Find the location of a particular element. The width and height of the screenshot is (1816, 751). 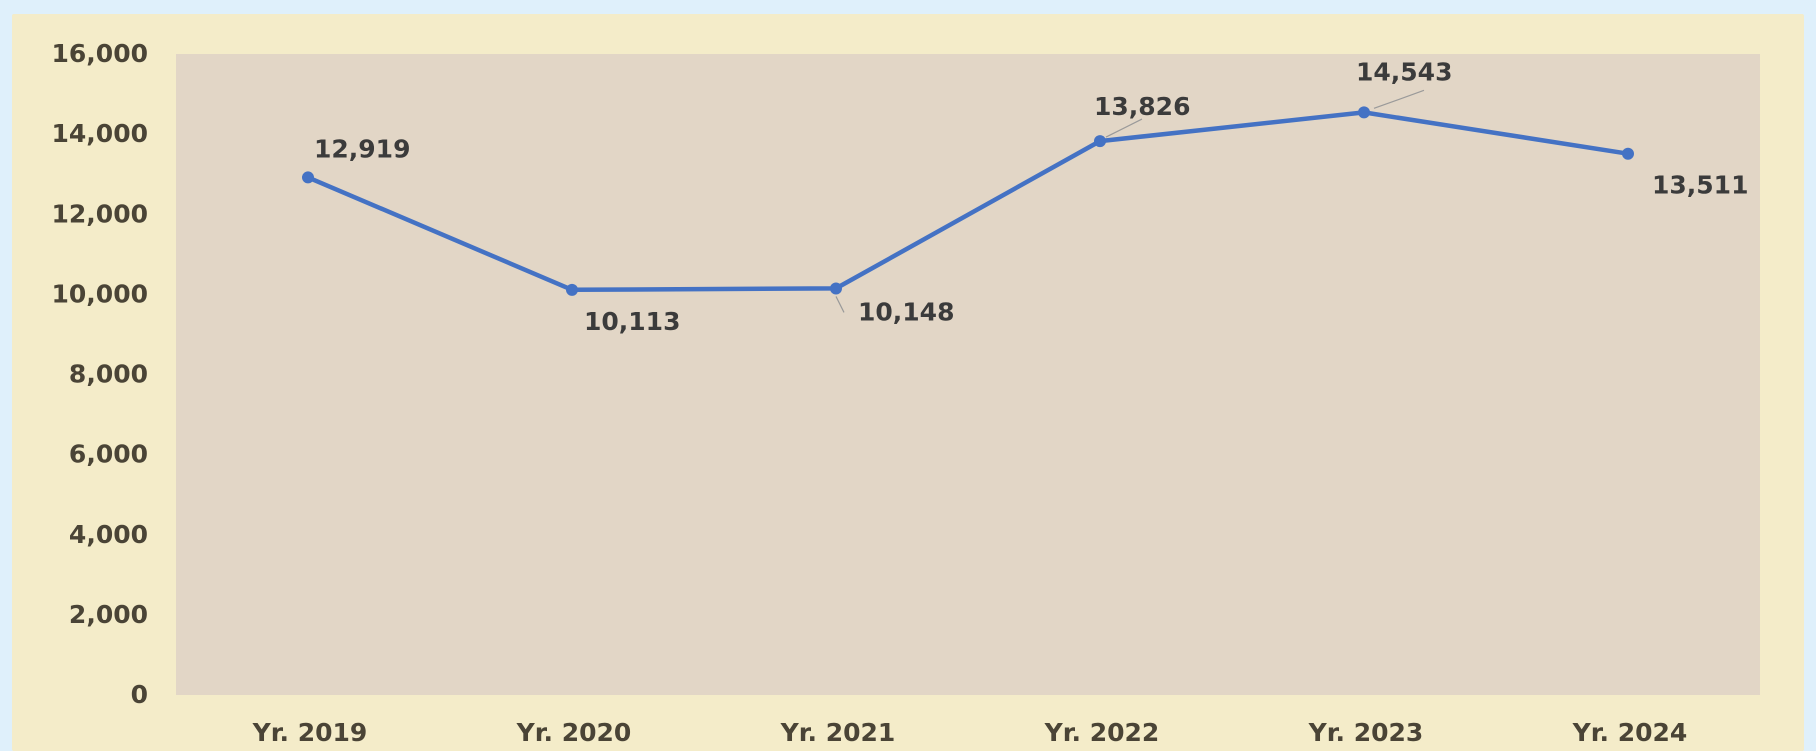

y-tick-label: 10,000 is located at coordinates (100, 293).